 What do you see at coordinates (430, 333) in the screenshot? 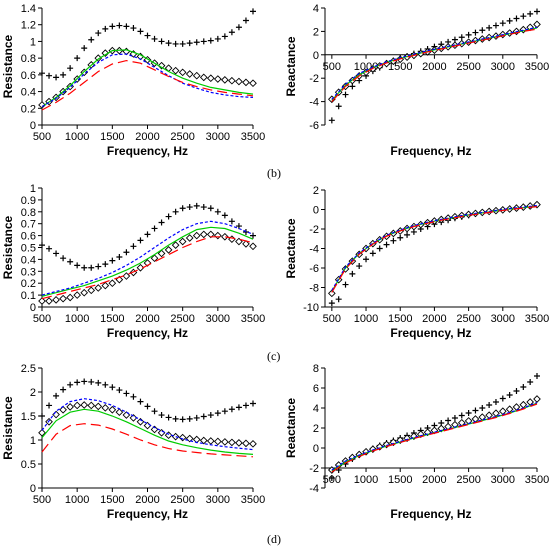
I see `x-axis-label: Frequency, Hz` at bounding box center [430, 333].